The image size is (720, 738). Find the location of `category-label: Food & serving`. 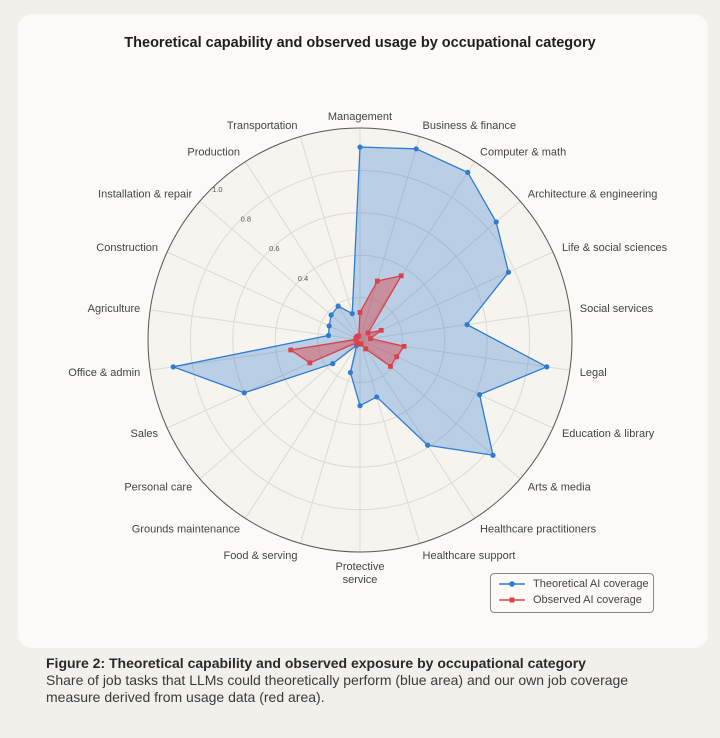

category-label: Food & serving is located at coordinates (260, 556).